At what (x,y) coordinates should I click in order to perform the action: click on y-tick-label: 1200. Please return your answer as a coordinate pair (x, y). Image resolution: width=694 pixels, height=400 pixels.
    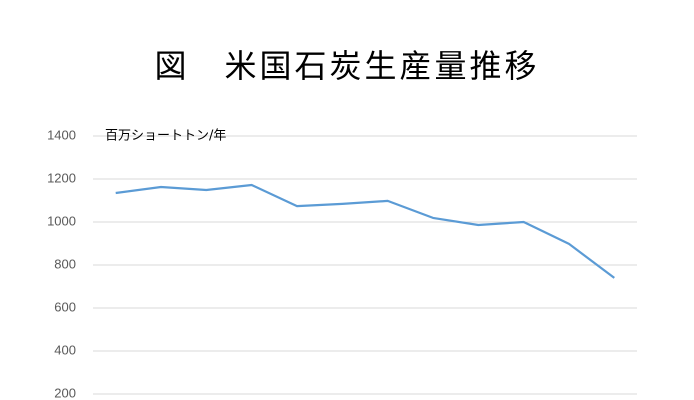
    Looking at the image, I should click on (61, 177).